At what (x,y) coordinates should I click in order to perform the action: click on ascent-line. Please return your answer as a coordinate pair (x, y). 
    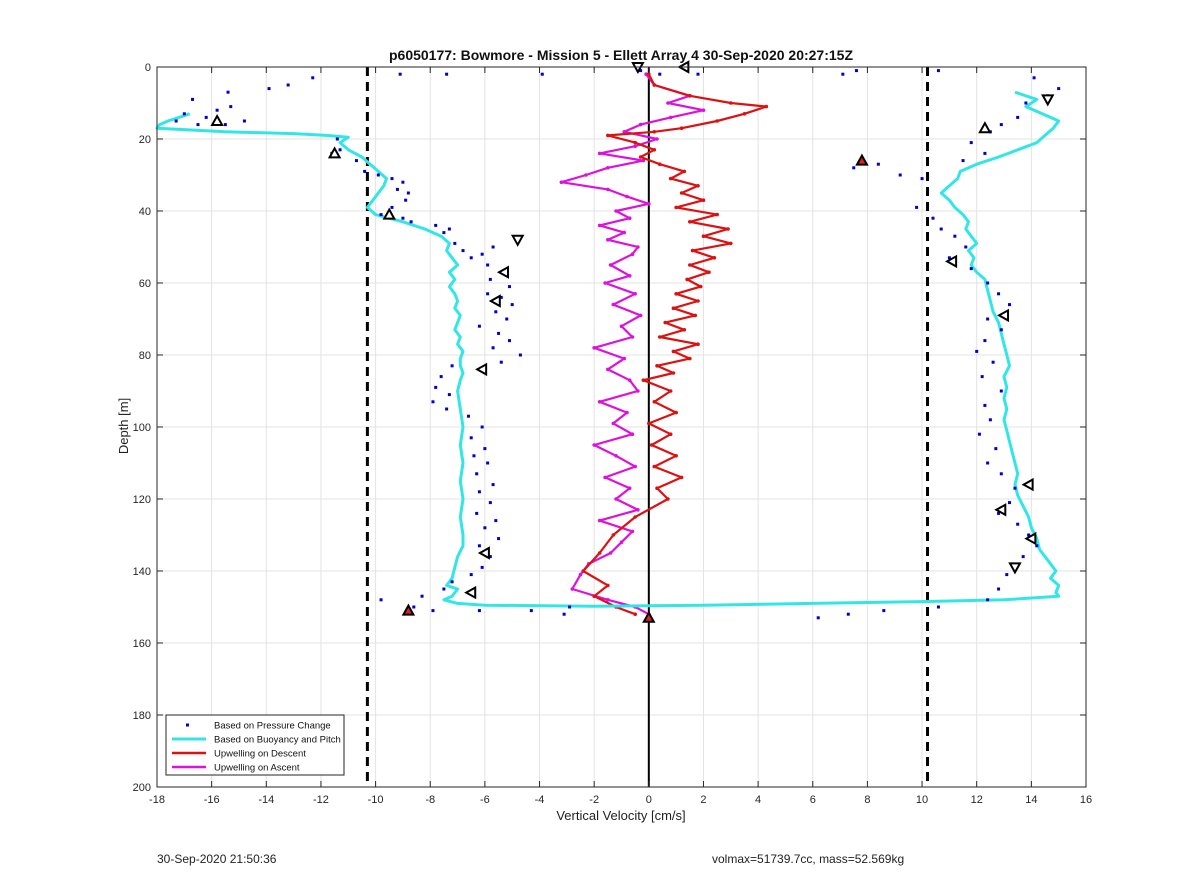
    Looking at the image, I should click on (632, 344).